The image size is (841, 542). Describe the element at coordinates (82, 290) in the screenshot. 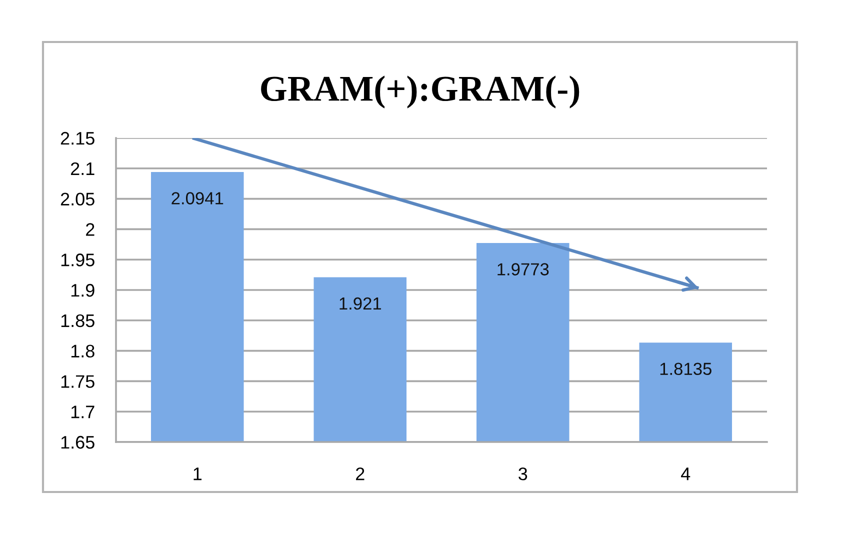

I see `y-tick-label: 1.9` at that location.